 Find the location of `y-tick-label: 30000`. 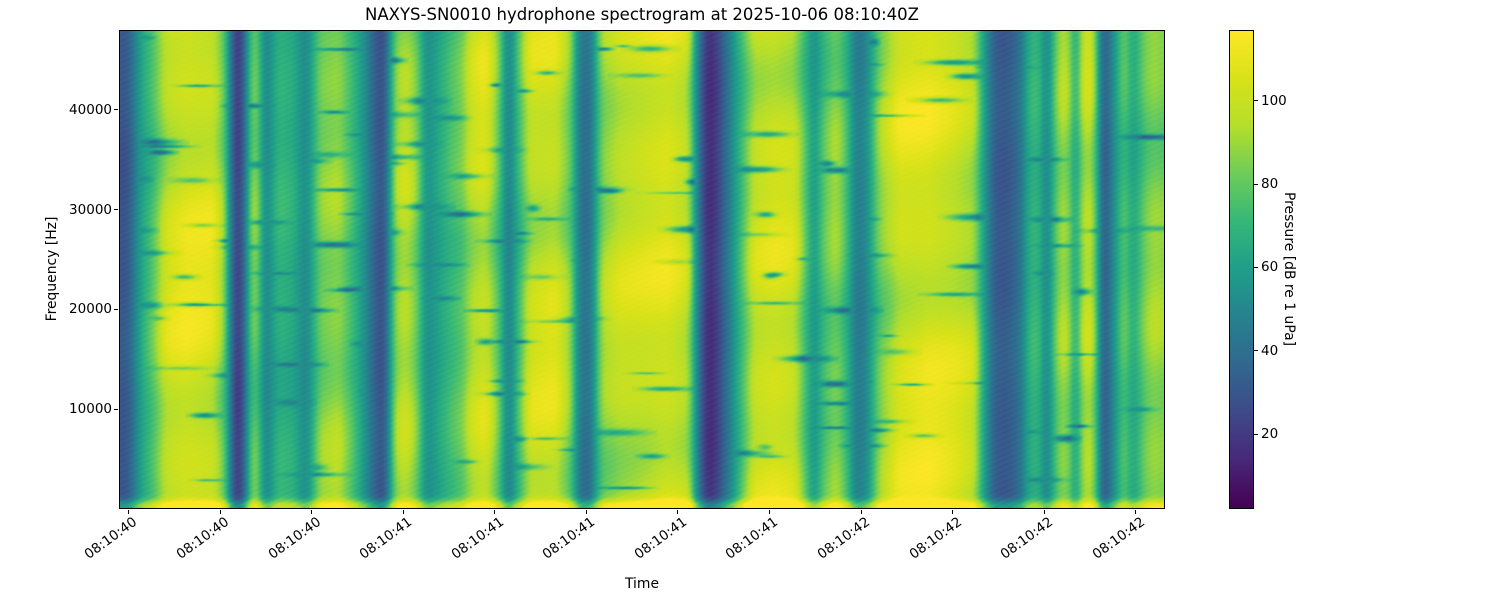

y-tick-label: 30000 is located at coordinates (90, 209).